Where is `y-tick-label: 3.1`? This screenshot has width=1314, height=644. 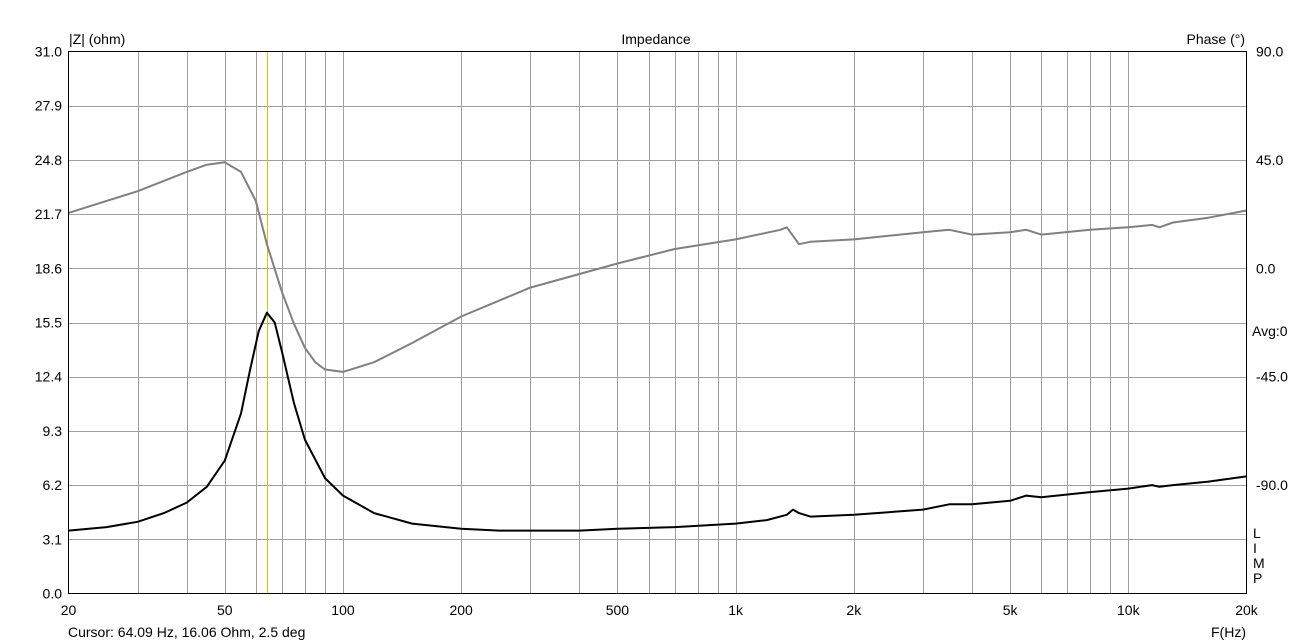
y-tick-label: 3.1 is located at coordinates (53, 539).